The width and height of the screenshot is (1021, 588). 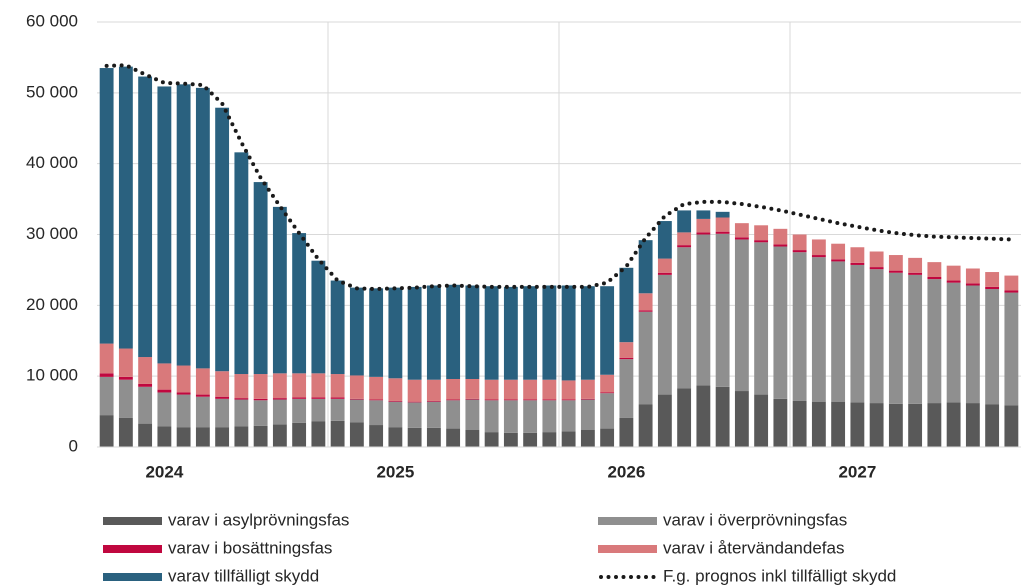 What do you see at coordinates (753, 547) in the screenshot?
I see `legend-label: varav i återvändandefas` at bounding box center [753, 547].